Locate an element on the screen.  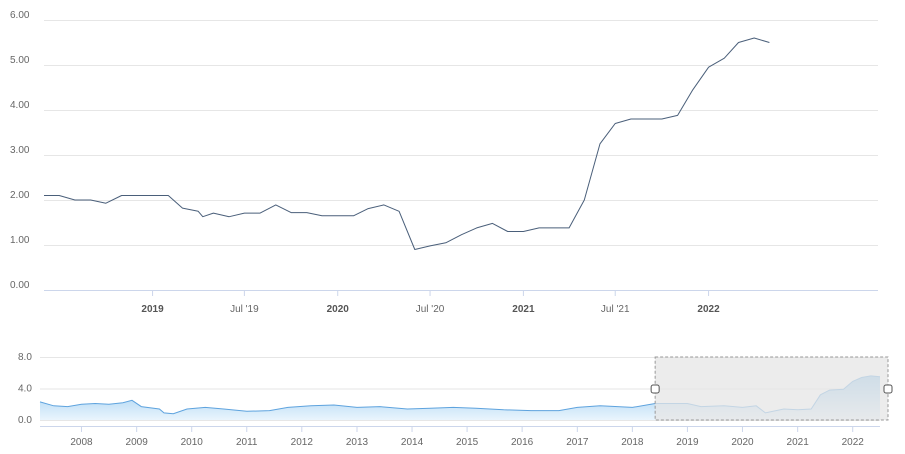
main-y-tick-label: 2.00 is located at coordinates (20, 195).